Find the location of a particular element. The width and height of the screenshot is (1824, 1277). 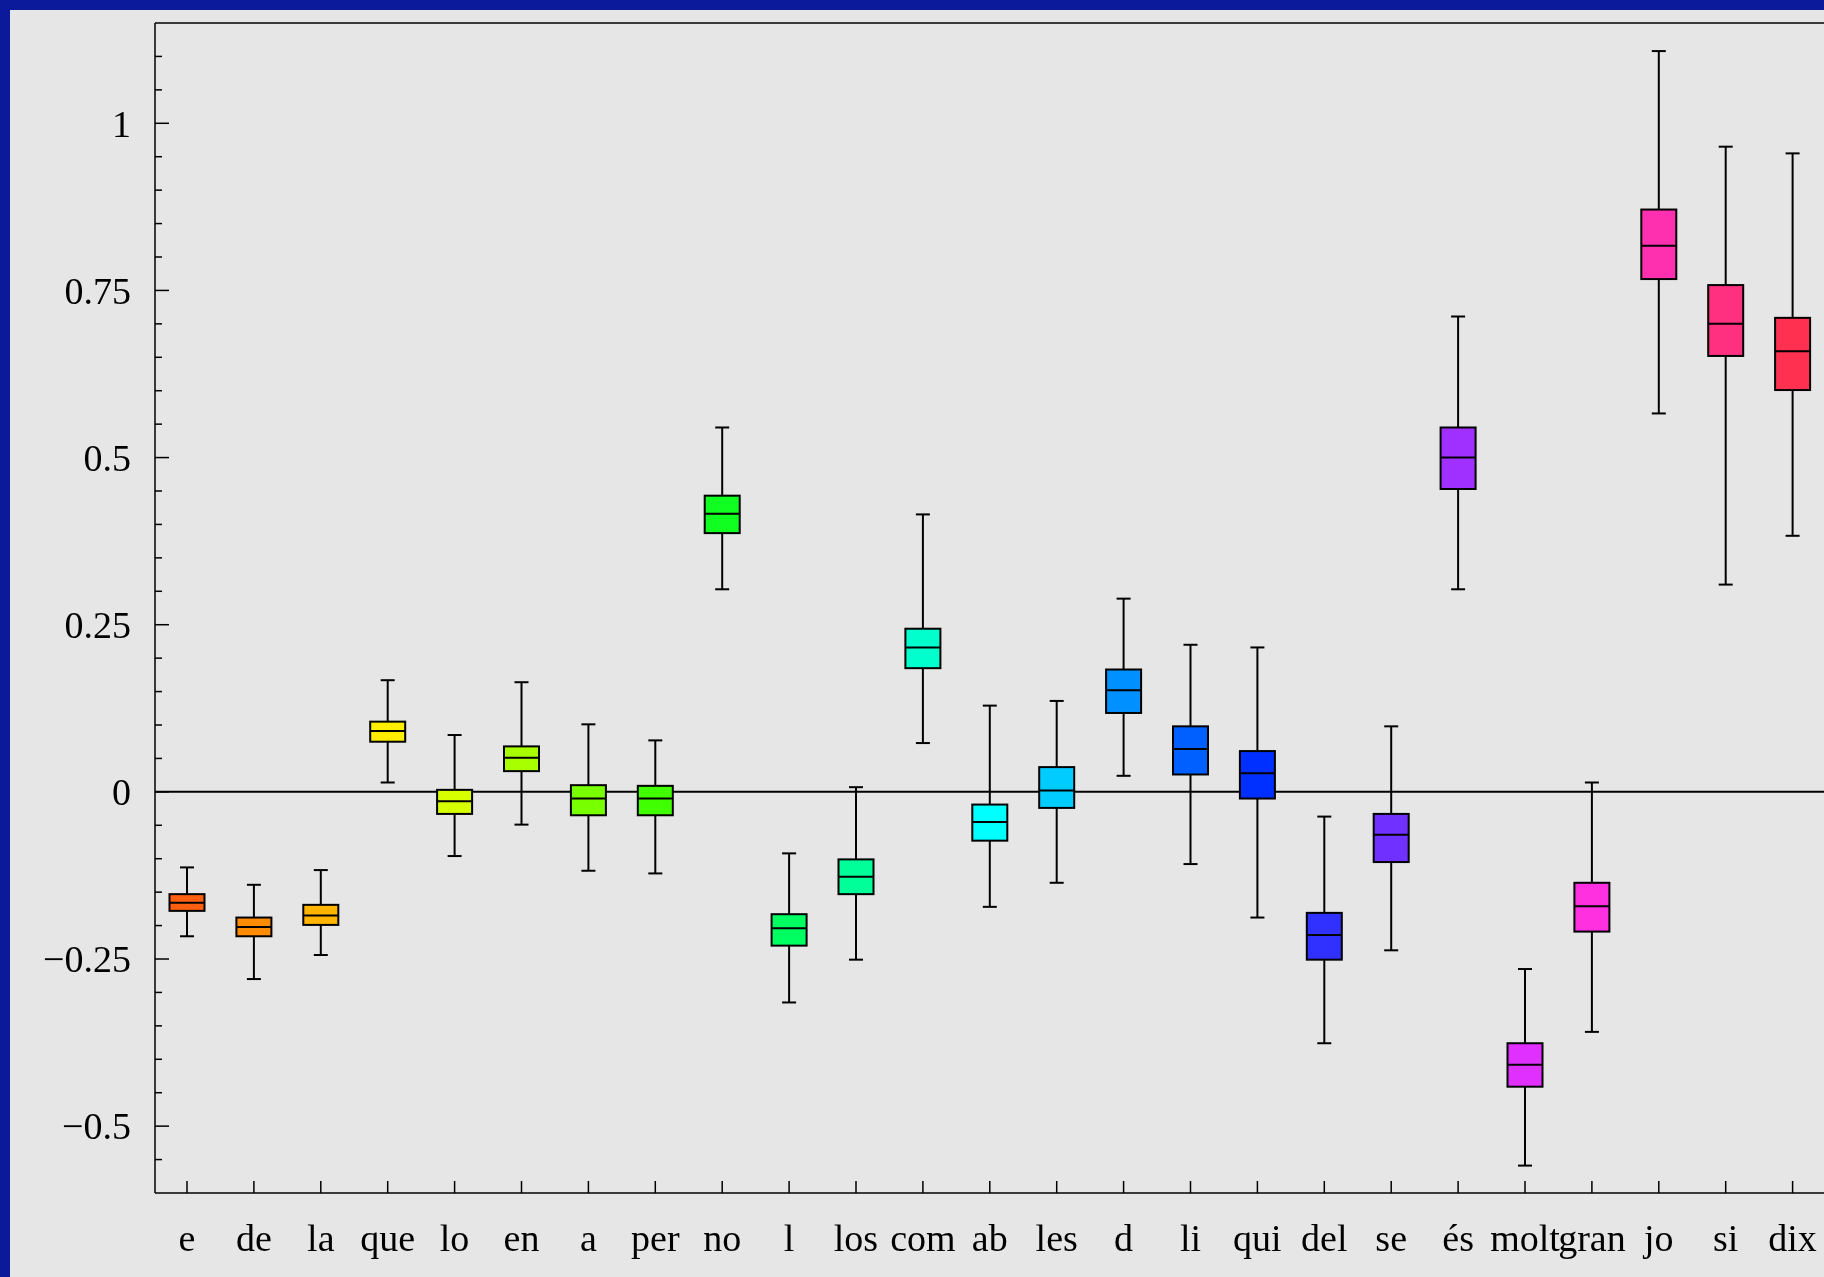

x-tick-label: si is located at coordinates (1726, 1238).